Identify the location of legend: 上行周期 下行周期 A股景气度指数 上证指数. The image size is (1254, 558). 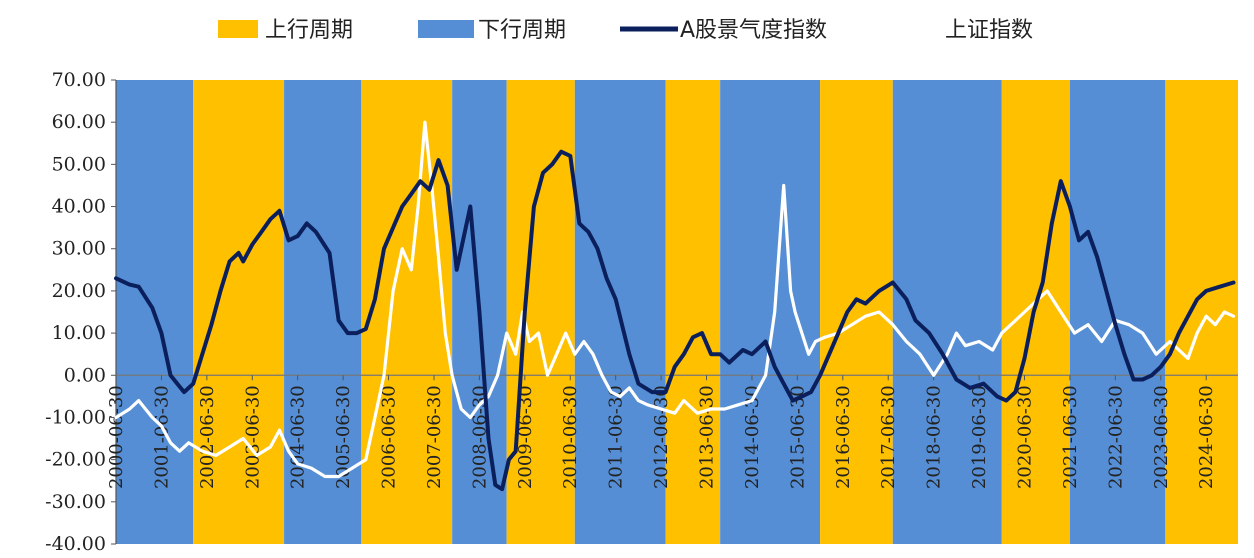
(625, 30).